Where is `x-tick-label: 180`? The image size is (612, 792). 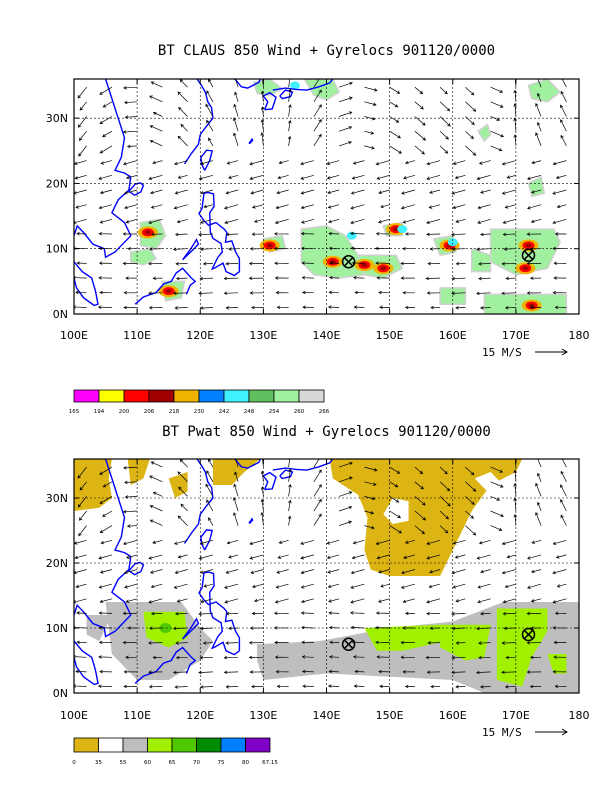 x-tick-label: 180 is located at coordinates (579, 335).